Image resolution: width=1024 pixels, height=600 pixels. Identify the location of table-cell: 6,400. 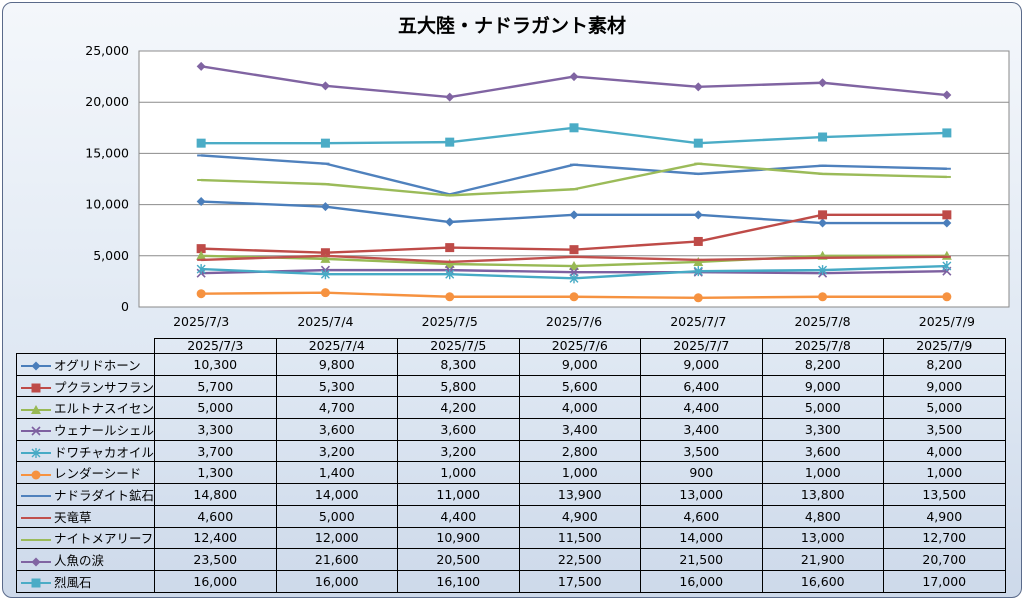
(701, 386).